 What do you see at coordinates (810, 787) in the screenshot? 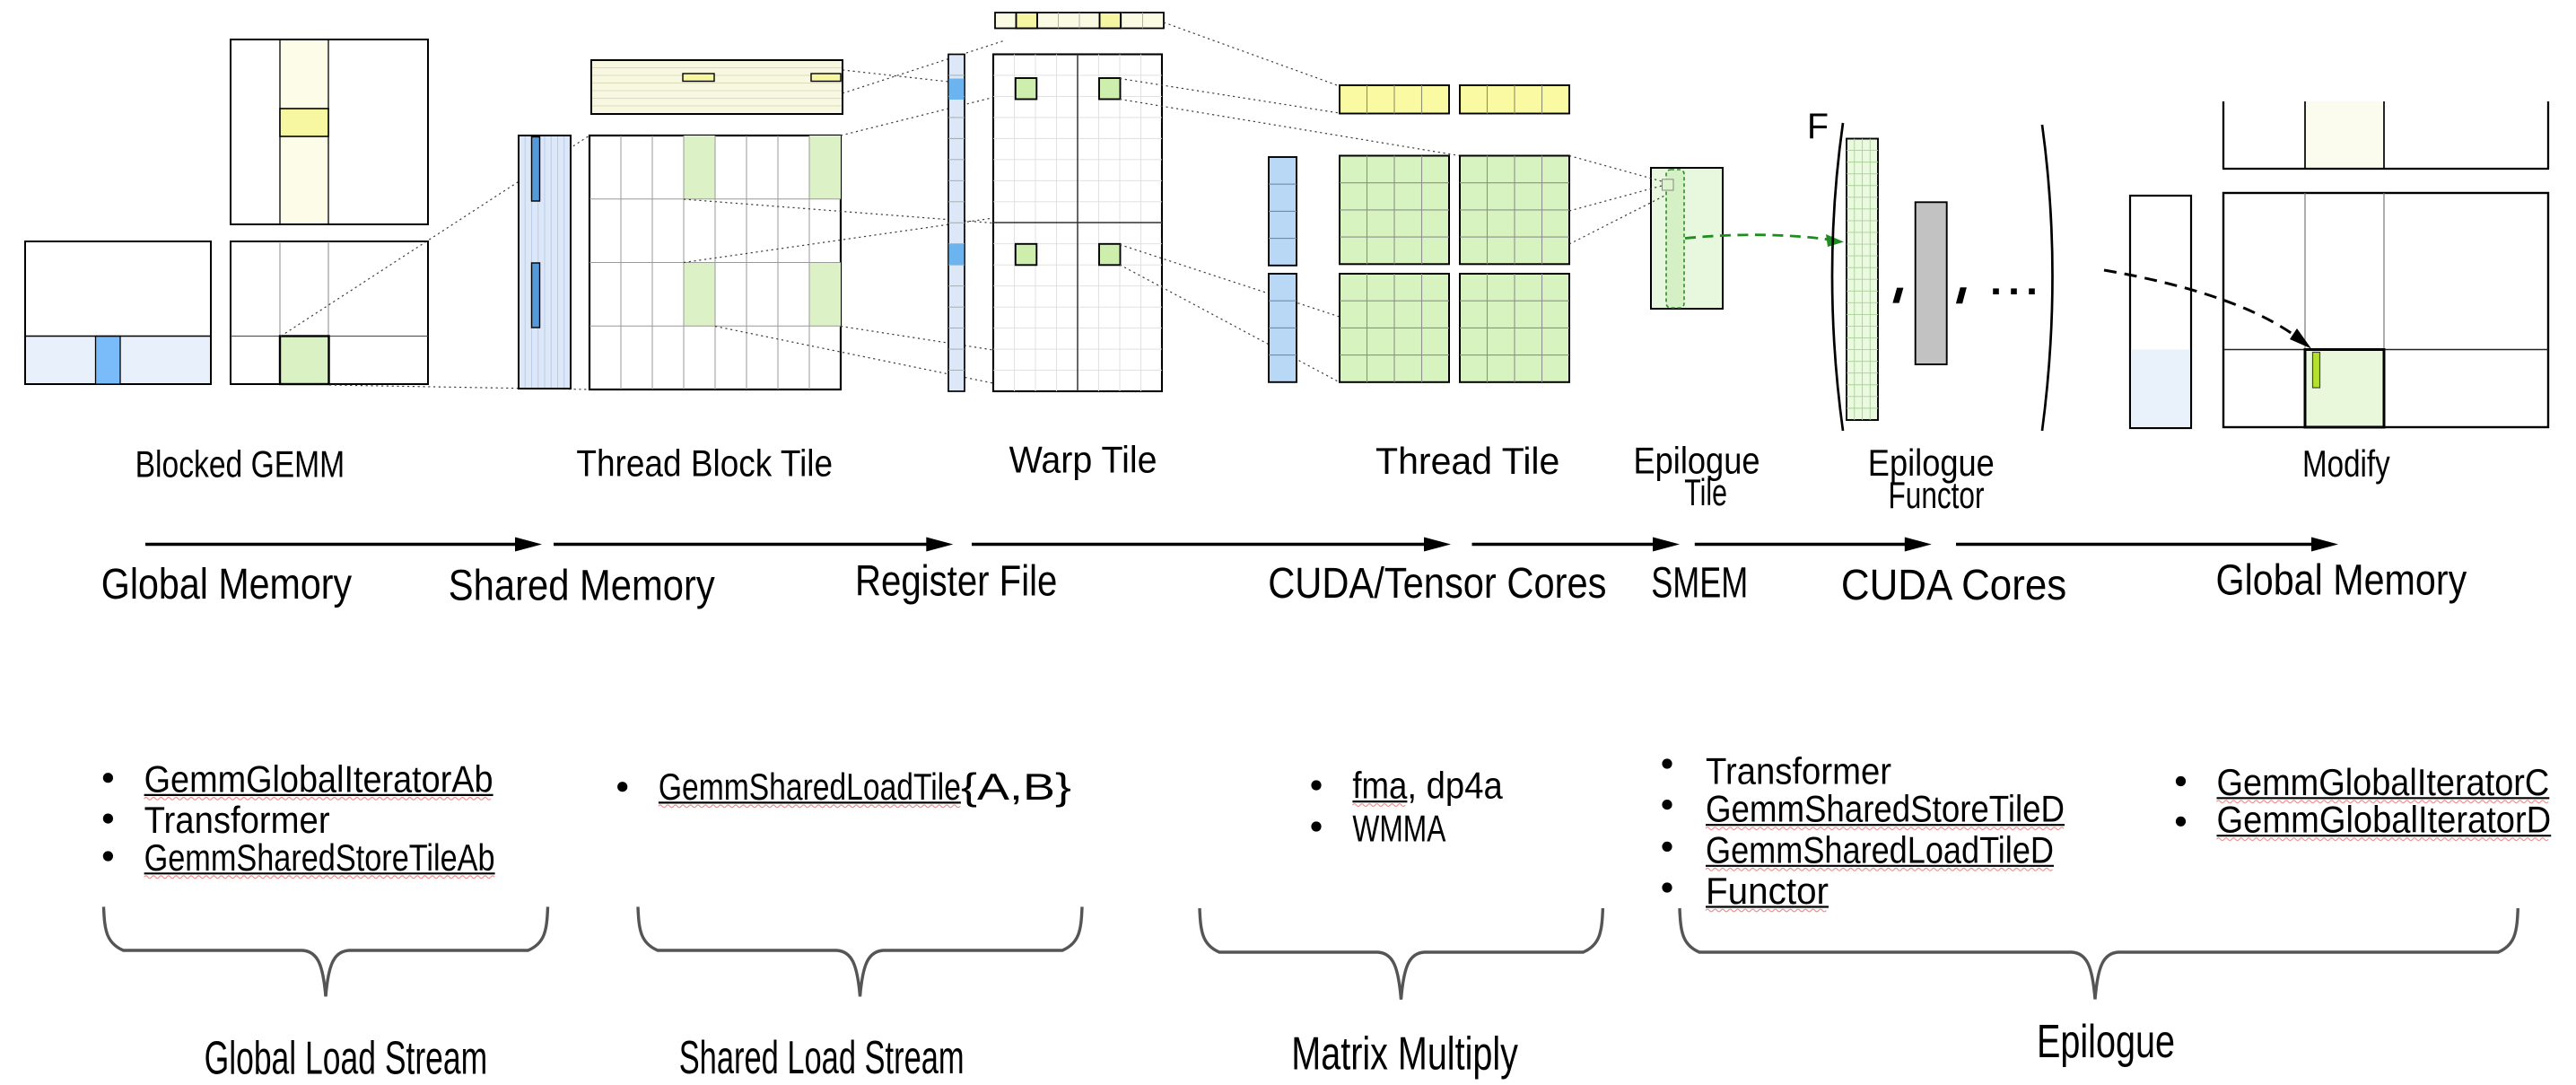
I see `svg-text: GemmSharedLoadTile` at bounding box center [810, 787].